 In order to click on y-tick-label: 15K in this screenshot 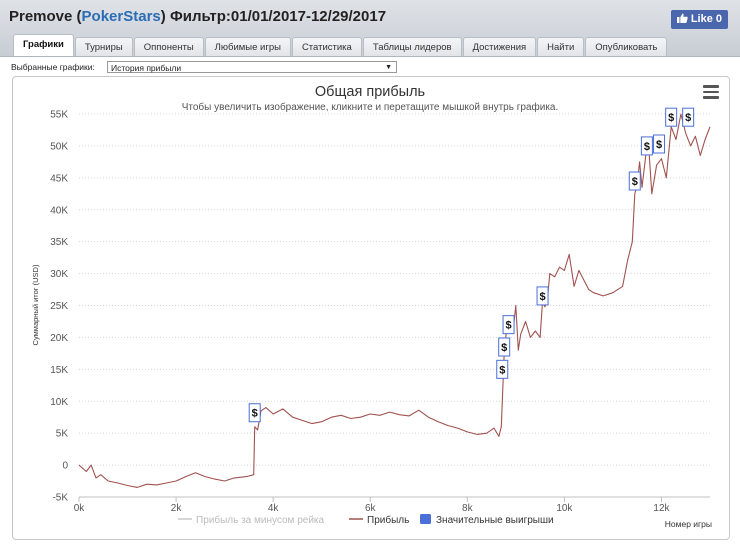, I will do `click(59, 370)`.